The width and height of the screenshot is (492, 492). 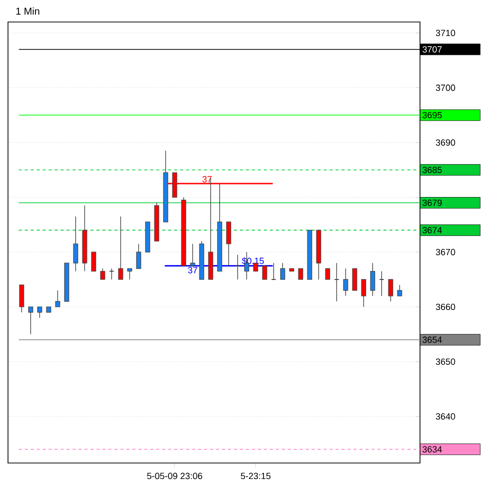 What do you see at coordinates (432, 230) in the screenshot?
I see `ref-line-label: 3674` at bounding box center [432, 230].